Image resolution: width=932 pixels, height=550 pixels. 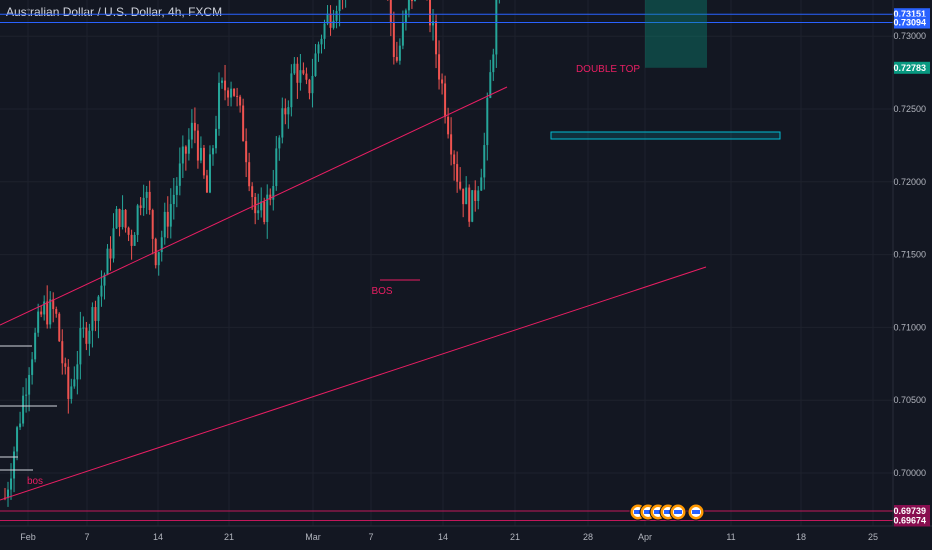 I want to click on price-tick-label: 0.72500, so click(x=909, y=109).